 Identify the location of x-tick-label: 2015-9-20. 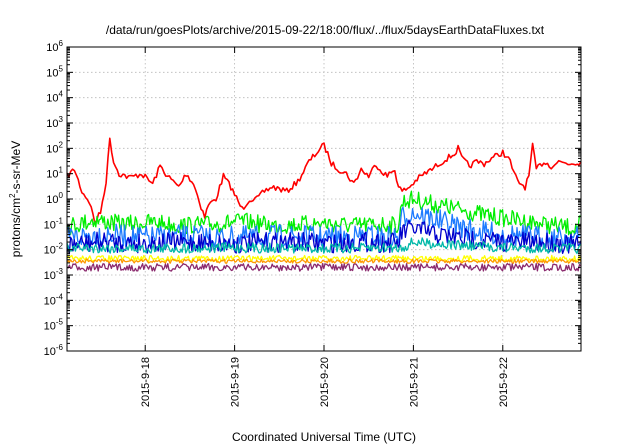
(325, 382).